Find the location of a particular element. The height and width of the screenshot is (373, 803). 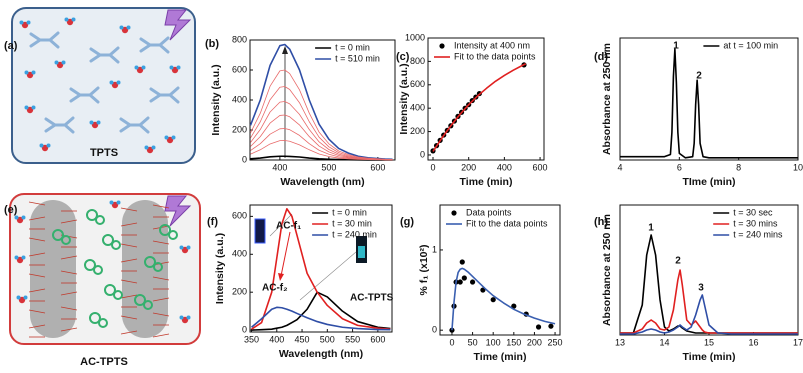

legend-label: t = 30 mins is located at coordinates (755, 223).